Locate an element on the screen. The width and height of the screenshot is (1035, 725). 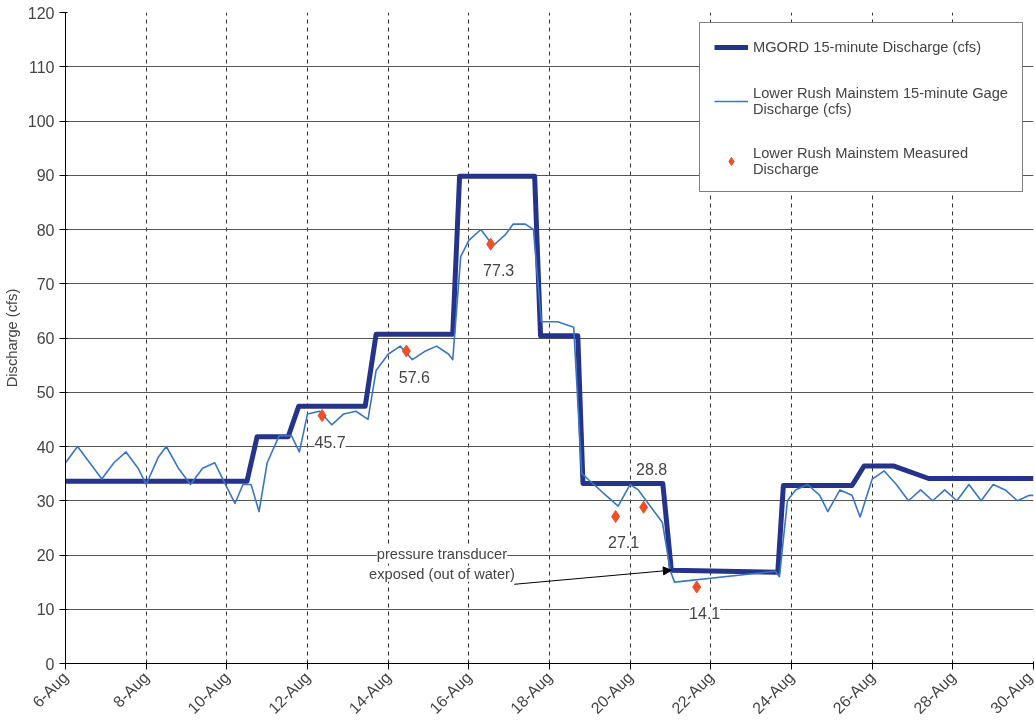
y-tick-label: 90 is located at coordinates (45, 176).